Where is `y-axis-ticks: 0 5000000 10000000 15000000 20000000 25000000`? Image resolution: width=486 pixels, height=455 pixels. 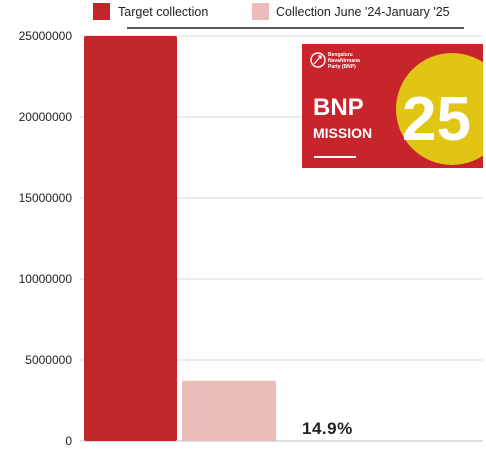
y-axis-ticks: 0 5000000 10000000 15000000 20000000 25000000 is located at coordinates (46, 238).